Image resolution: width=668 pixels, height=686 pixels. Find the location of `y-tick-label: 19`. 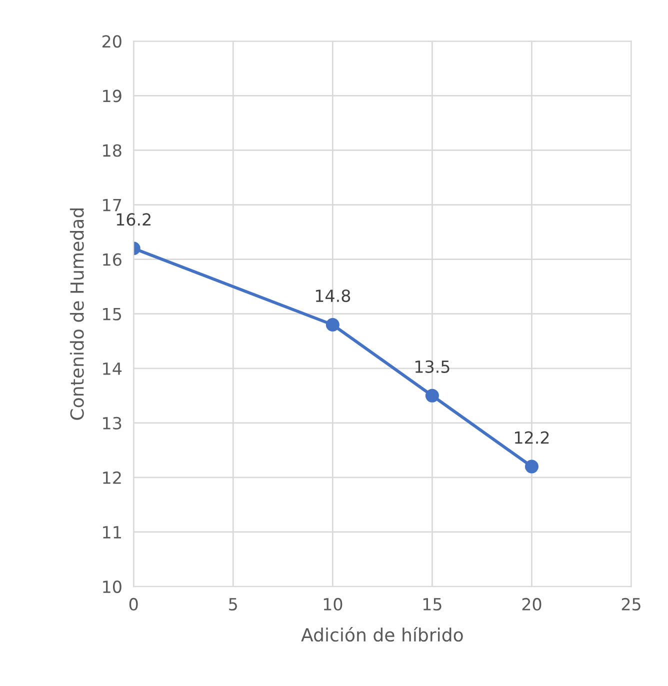

y-tick-label: 19 is located at coordinates (112, 96).